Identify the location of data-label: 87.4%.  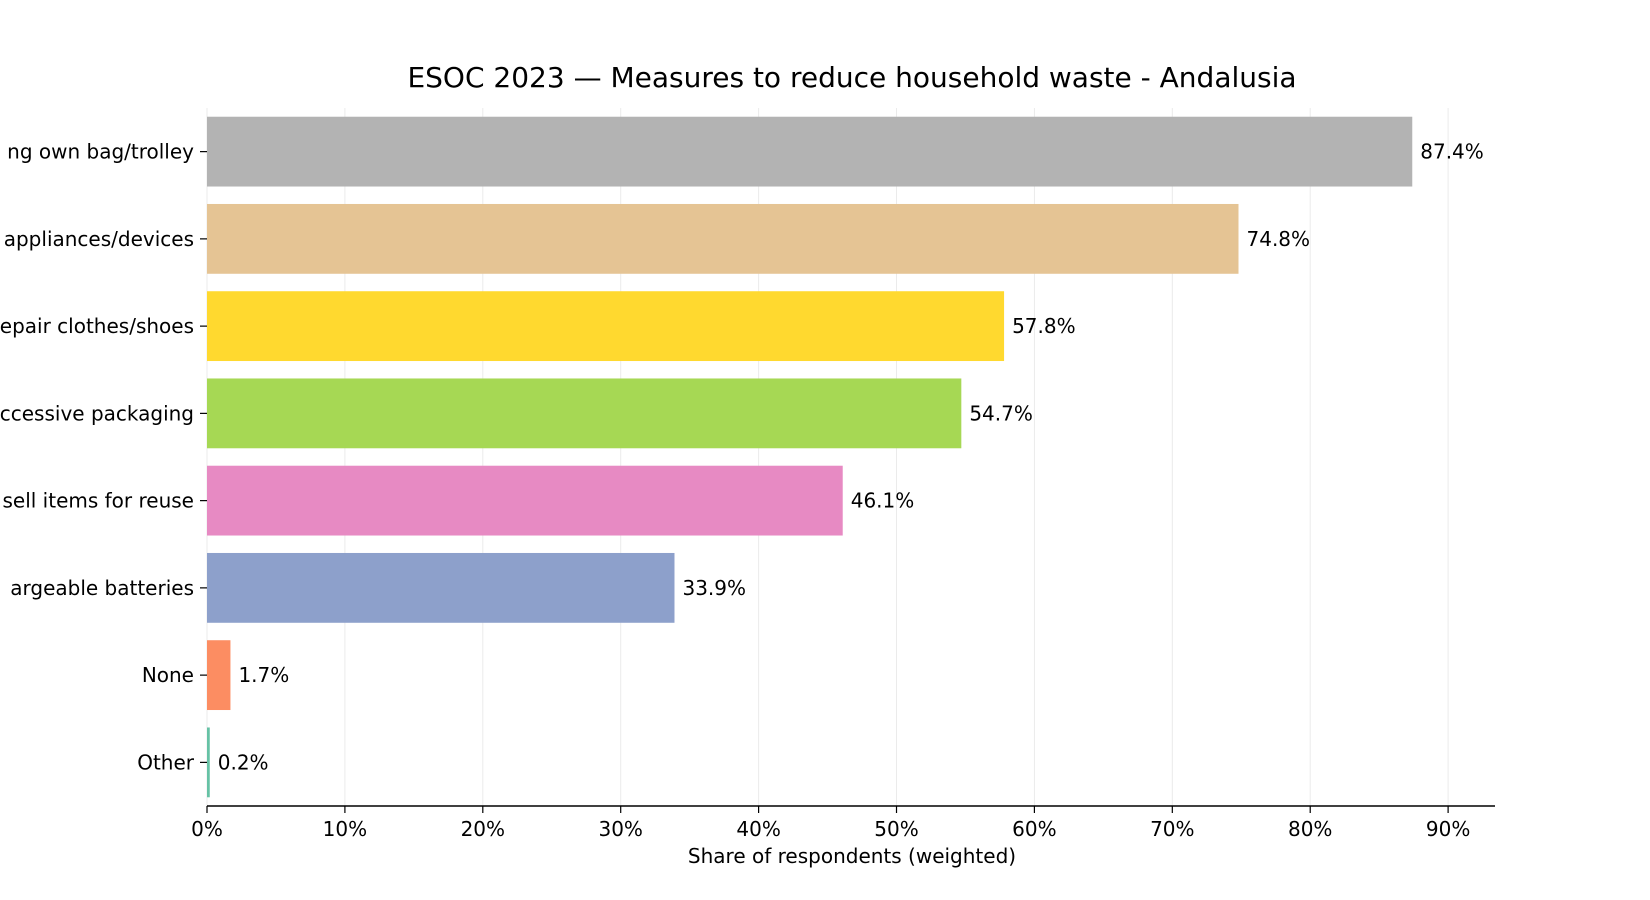
(1452, 152).